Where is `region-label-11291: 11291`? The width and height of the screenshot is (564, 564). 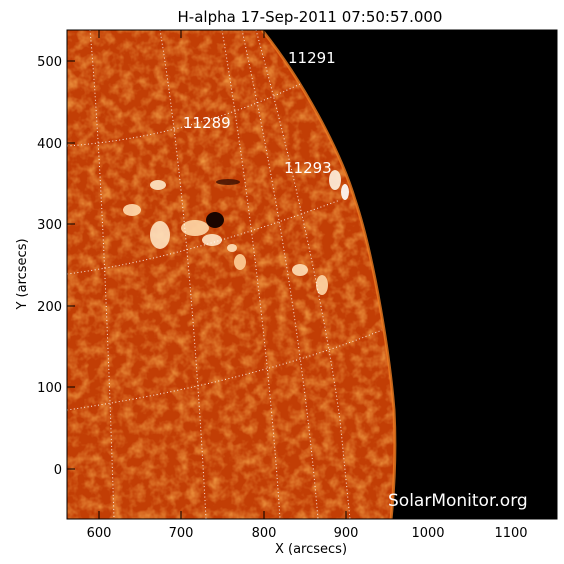 region-label-11291: 11291 is located at coordinates (312, 58).